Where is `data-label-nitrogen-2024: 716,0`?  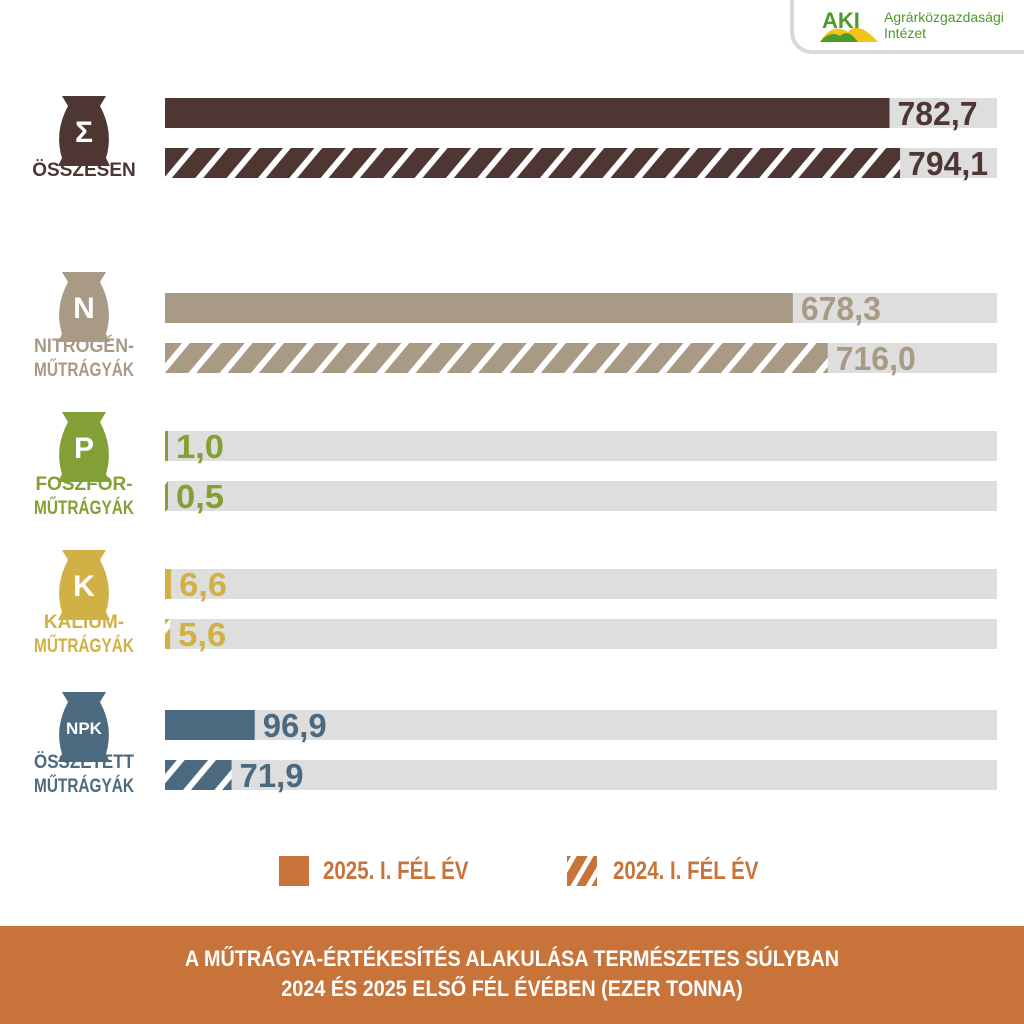 data-label-nitrogen-2024: 716,0 is located at coordinates (876, 358).